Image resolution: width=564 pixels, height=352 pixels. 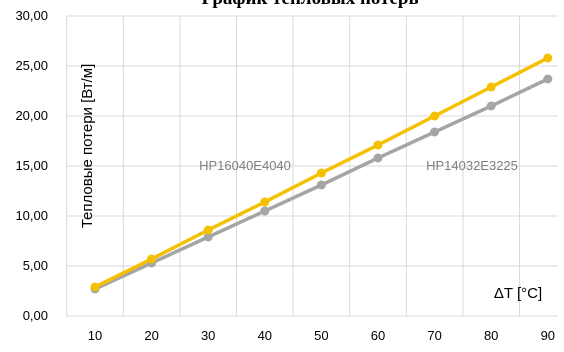 I want to click on y-tick-label: 25,00, so click(x=31, y=65).